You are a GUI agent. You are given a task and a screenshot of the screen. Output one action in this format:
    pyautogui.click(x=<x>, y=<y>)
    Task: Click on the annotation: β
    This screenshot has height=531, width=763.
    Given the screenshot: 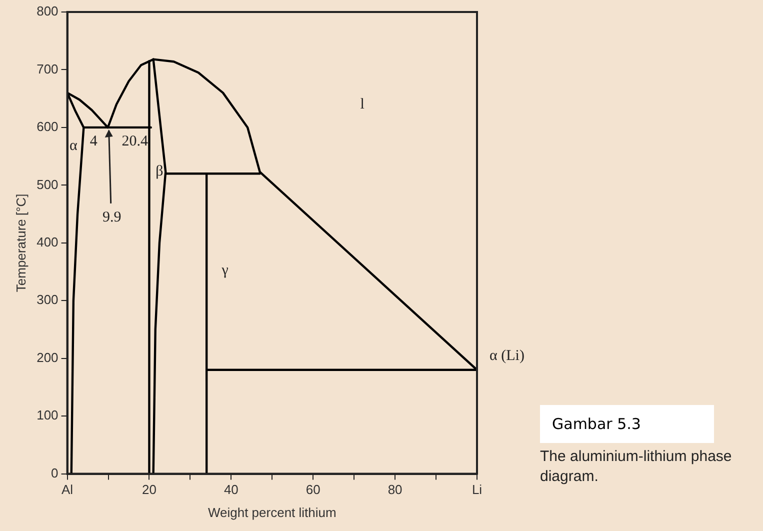 What is the action you would take?
    pyautogui.click(x=160, y=171)
    